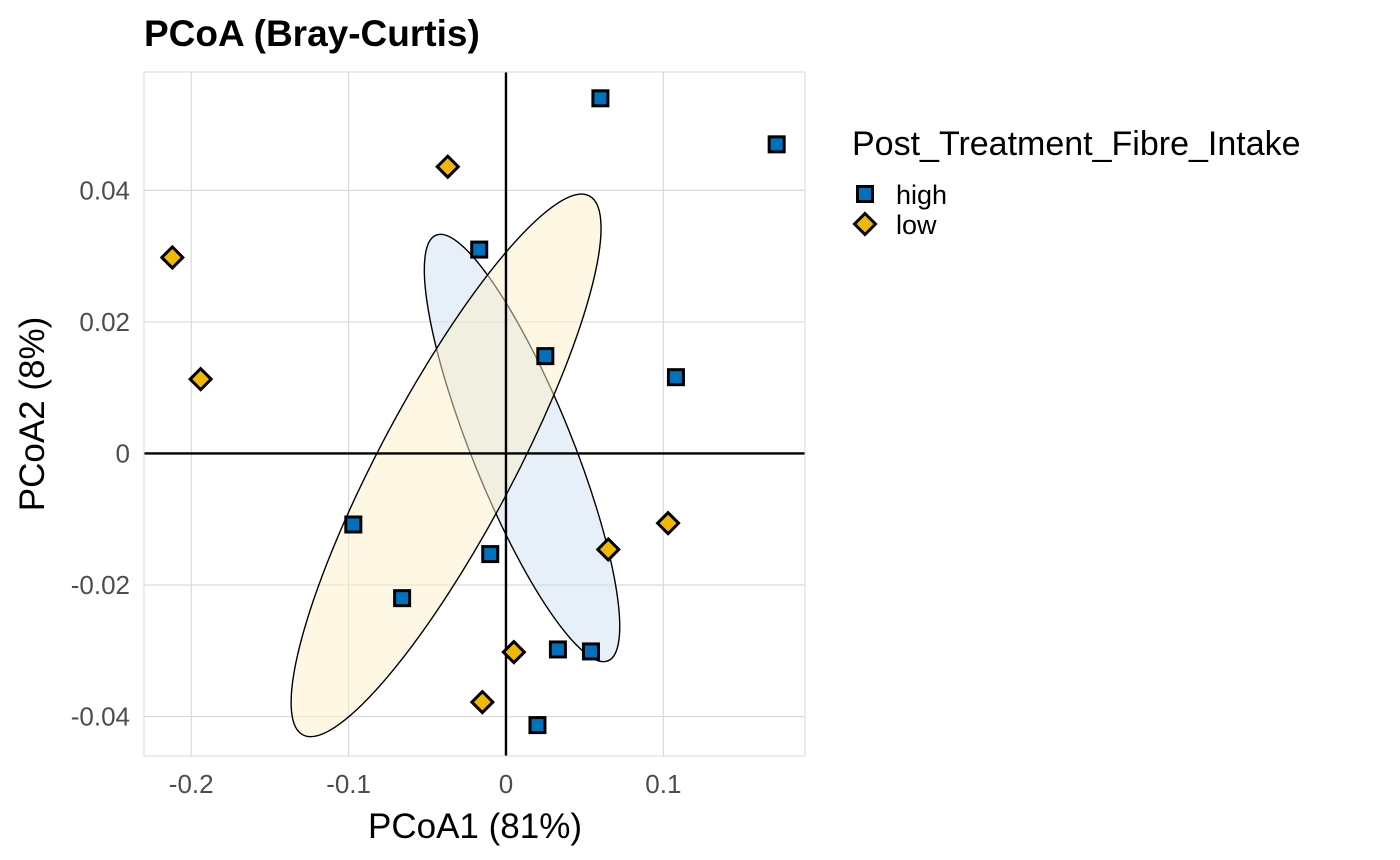  What do you see at coordinates (104, 190) in the screenshot?
I see `y-tick-label: 0.04` at bounding box center [104, 190].